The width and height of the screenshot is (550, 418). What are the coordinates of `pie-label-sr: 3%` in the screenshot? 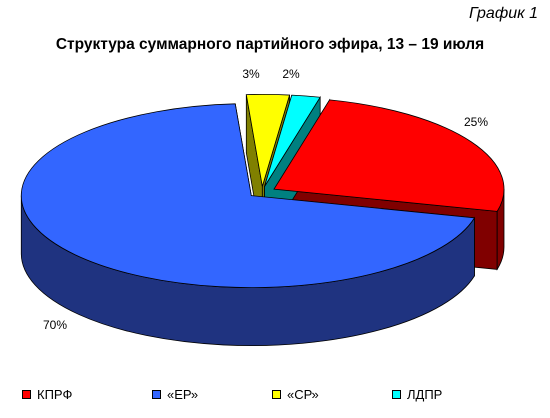 It's located at (251, 74).